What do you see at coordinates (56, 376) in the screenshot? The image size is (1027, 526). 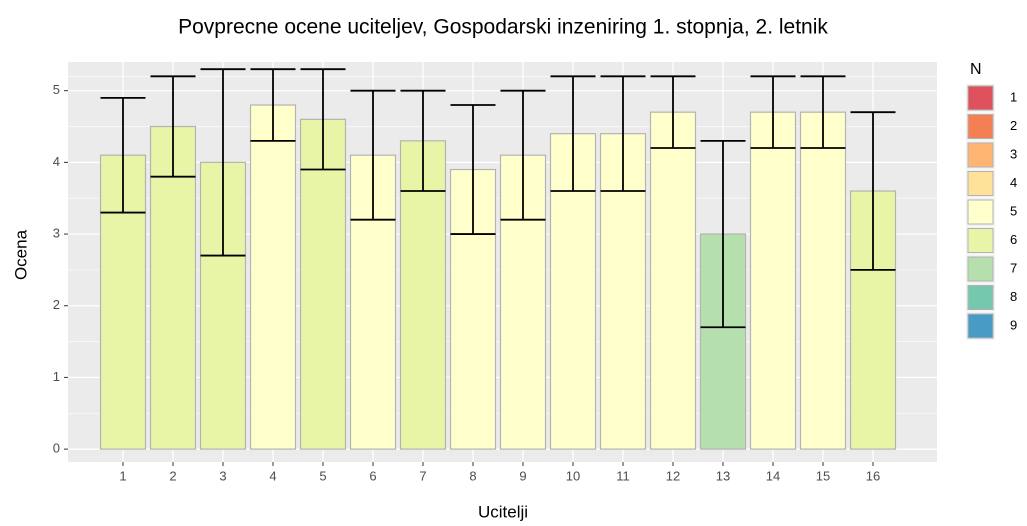 I see `y-tick-label: 1` at bounding box center [56, 376].